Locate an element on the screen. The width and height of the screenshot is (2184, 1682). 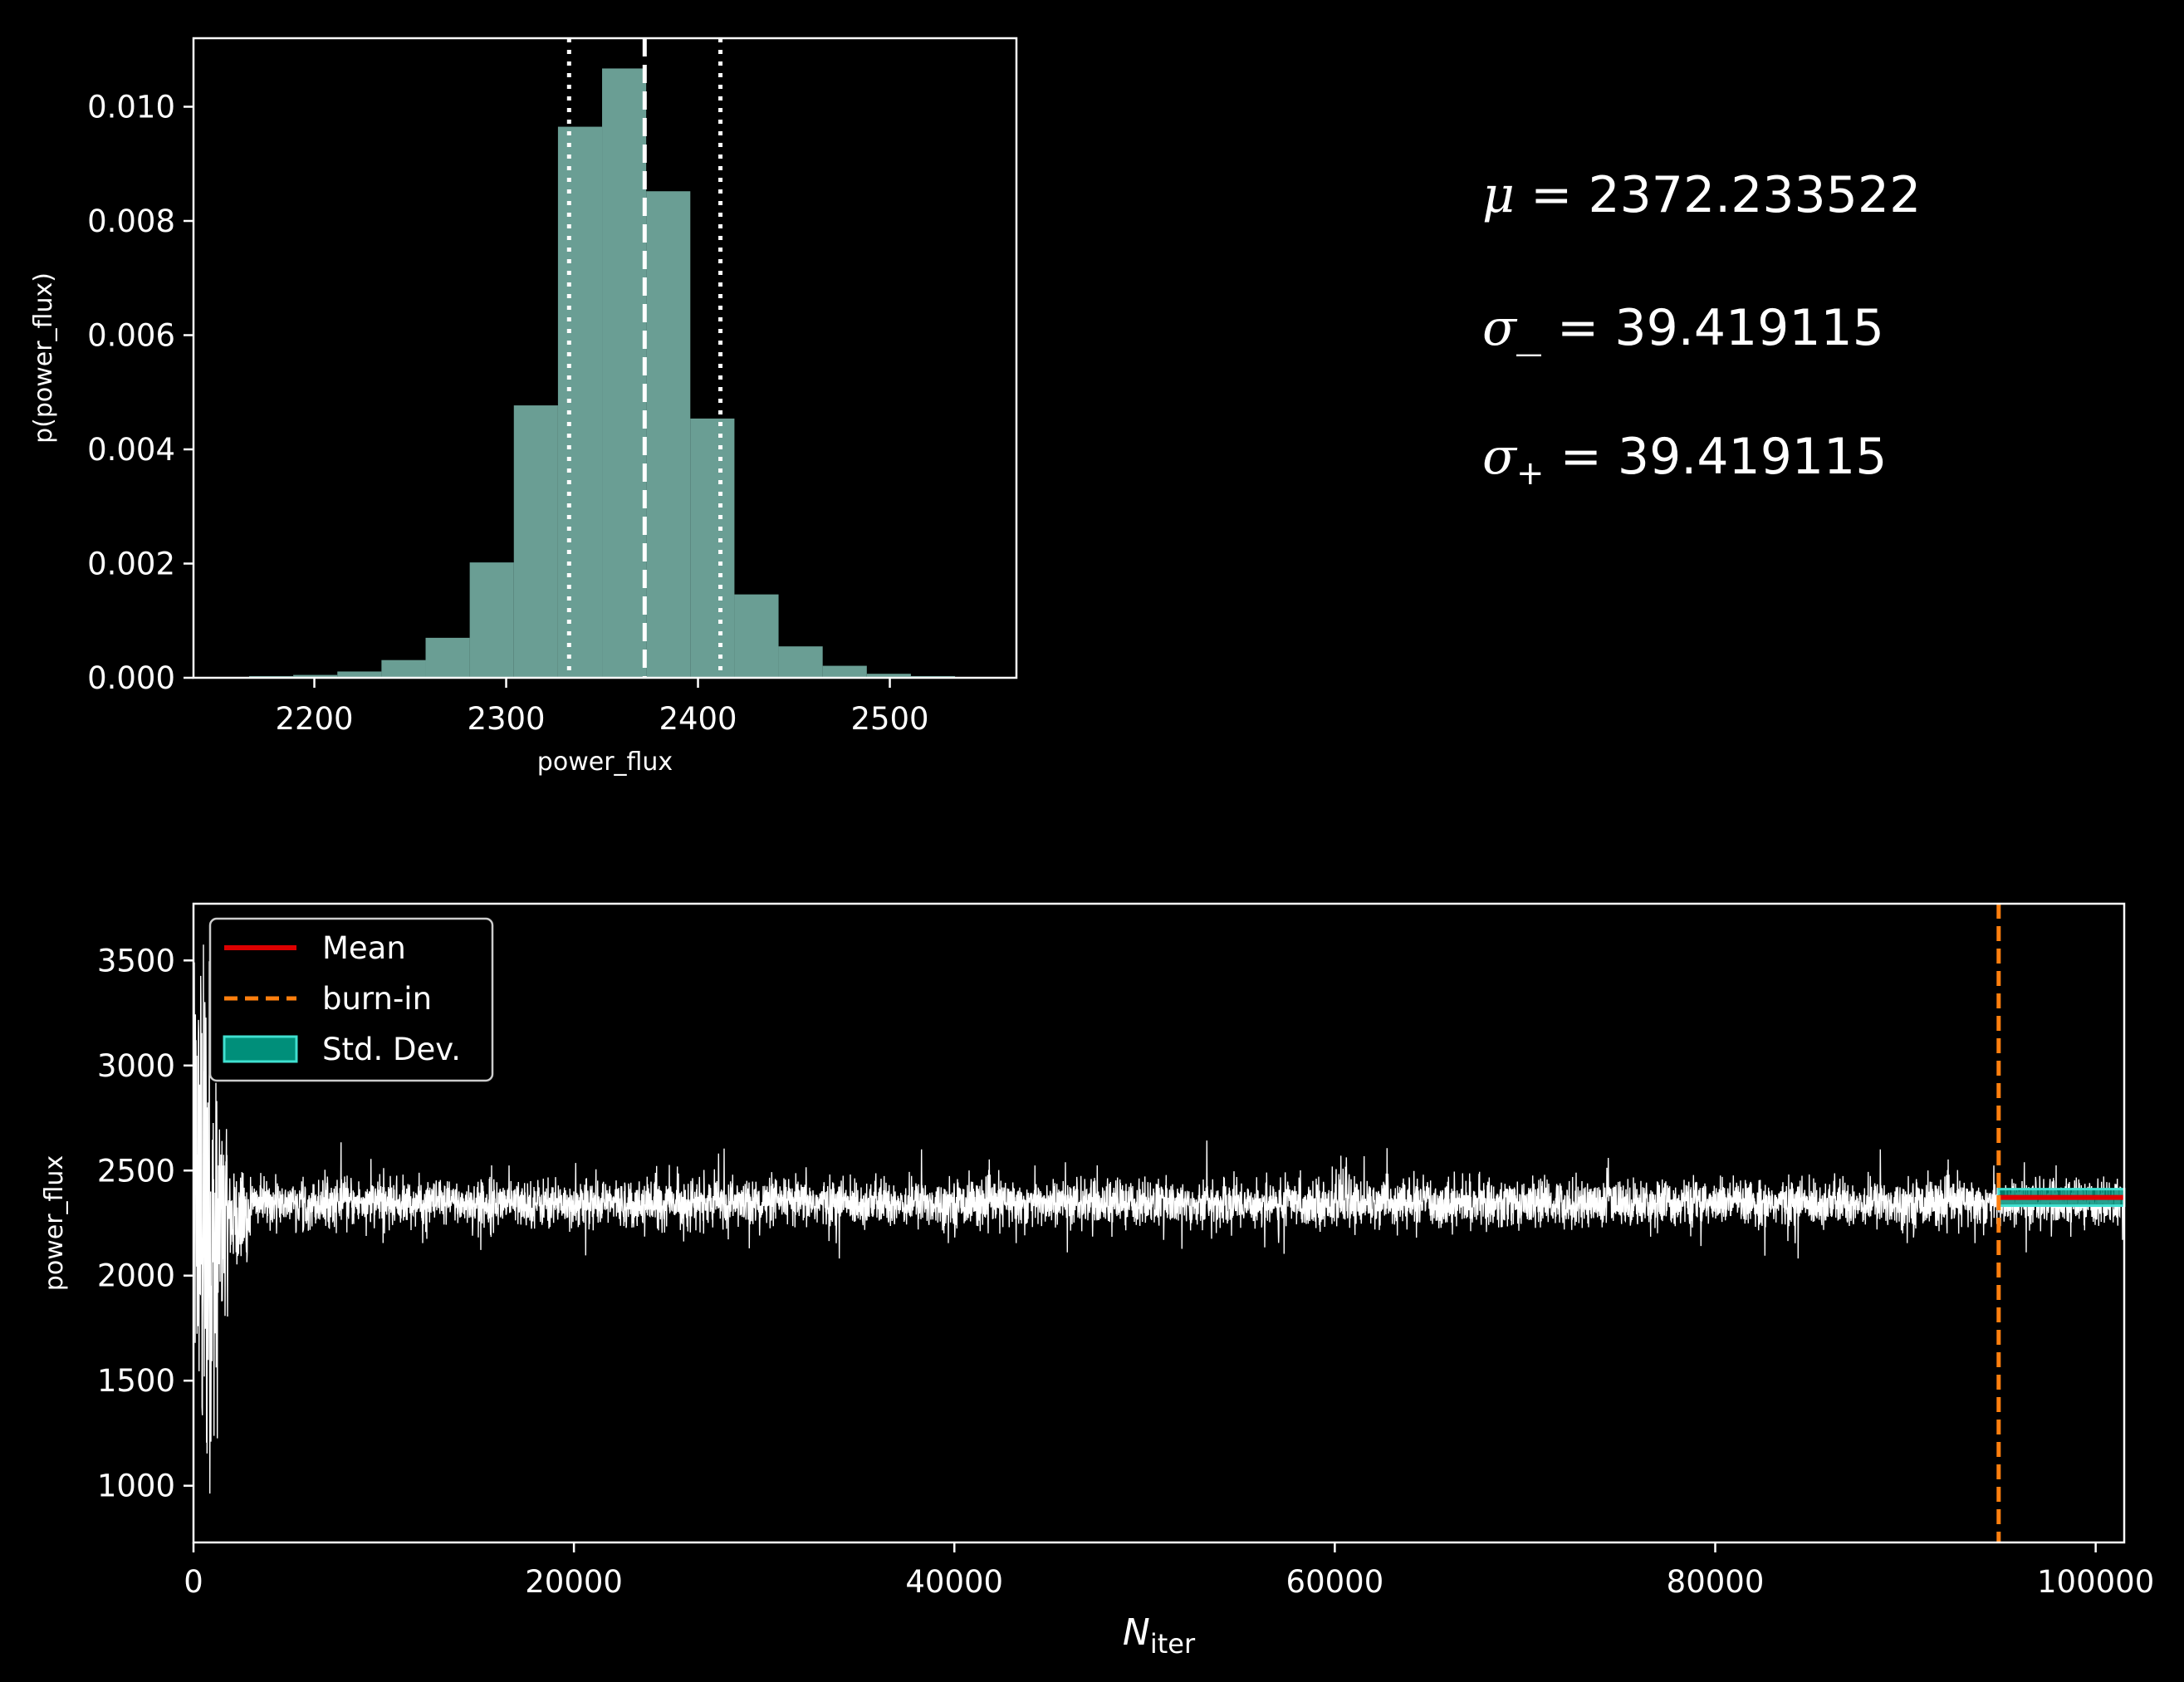
sigma-plus-symbol: σ is located at coordinates (1499, 457).